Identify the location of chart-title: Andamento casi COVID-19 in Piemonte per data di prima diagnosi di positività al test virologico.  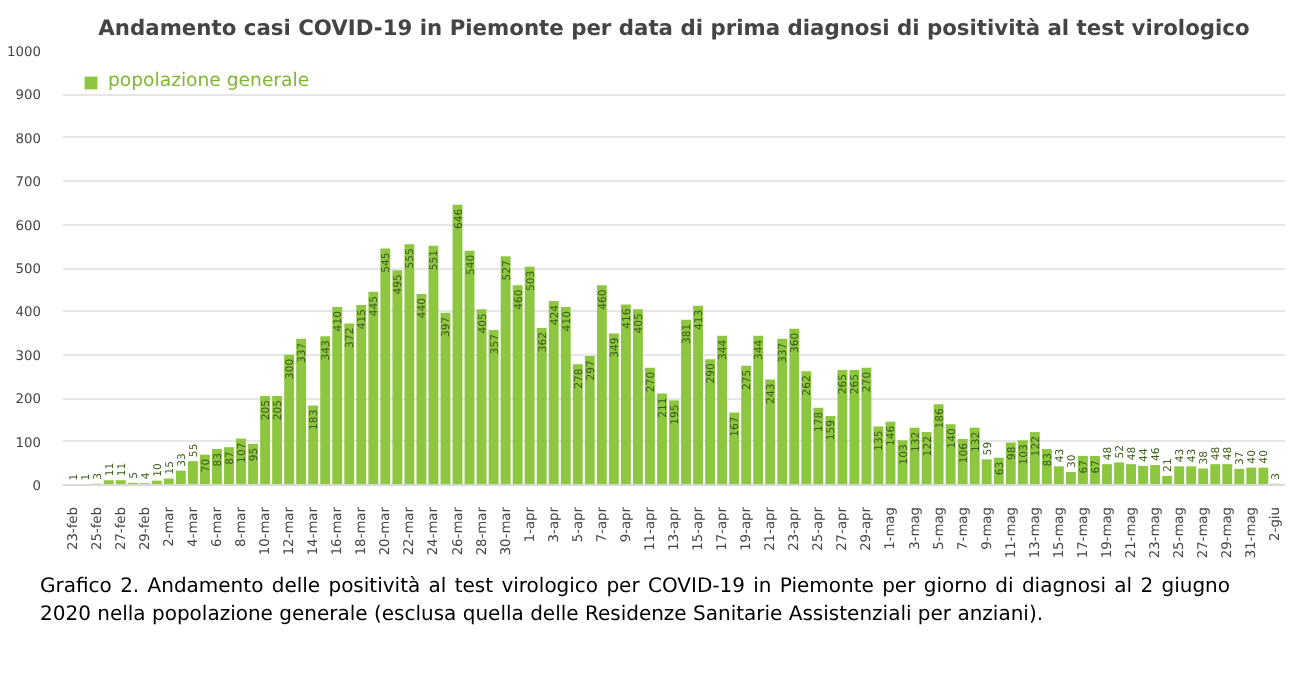
(674, 28).